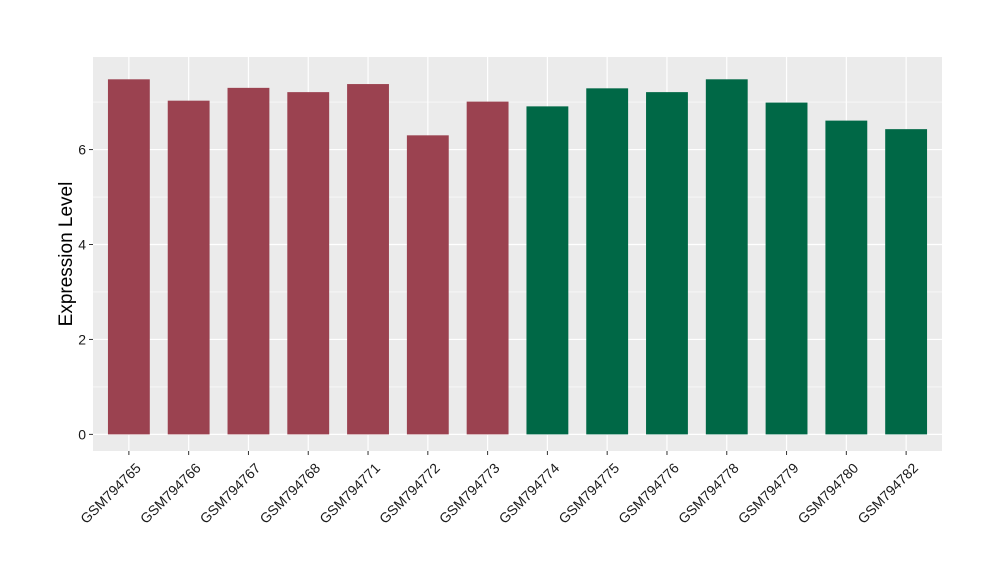 This screenshot has height=585, width=1000. Describe the element at coordinates (110, 493) in the screenshot. I see `x-tick-label: GSM794765` at that location.